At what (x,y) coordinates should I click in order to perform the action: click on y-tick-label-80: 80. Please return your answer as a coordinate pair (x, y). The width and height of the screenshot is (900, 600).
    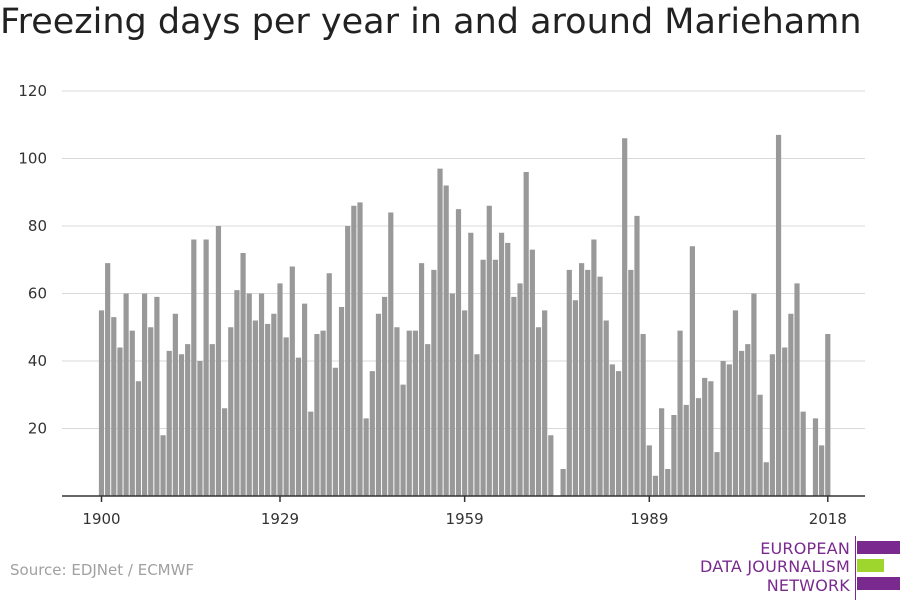
    Looking at the image, I should click on (37, 226).